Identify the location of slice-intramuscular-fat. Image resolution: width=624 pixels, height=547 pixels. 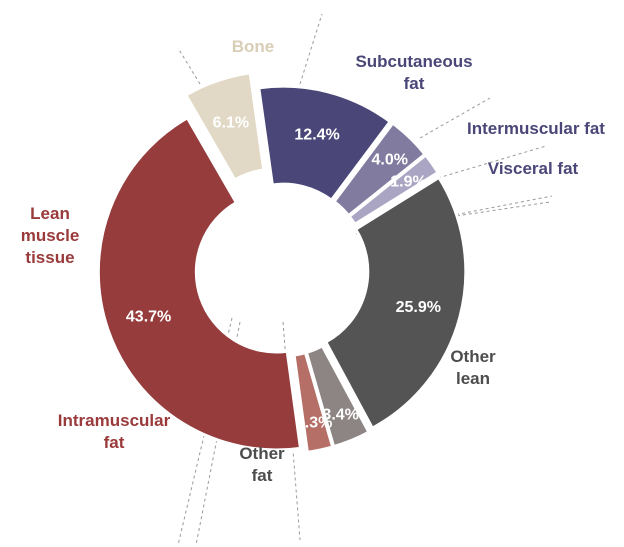
(313, 402).